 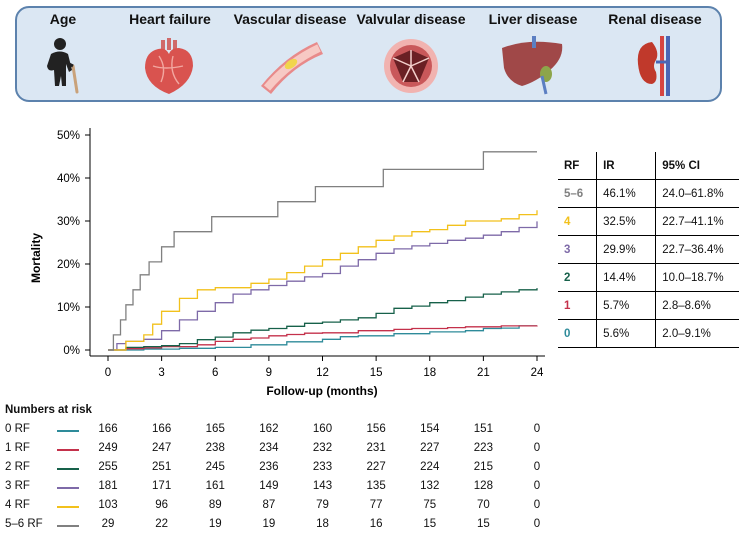 I want to click on elderly-person-icon, so click(x=63, y=66).